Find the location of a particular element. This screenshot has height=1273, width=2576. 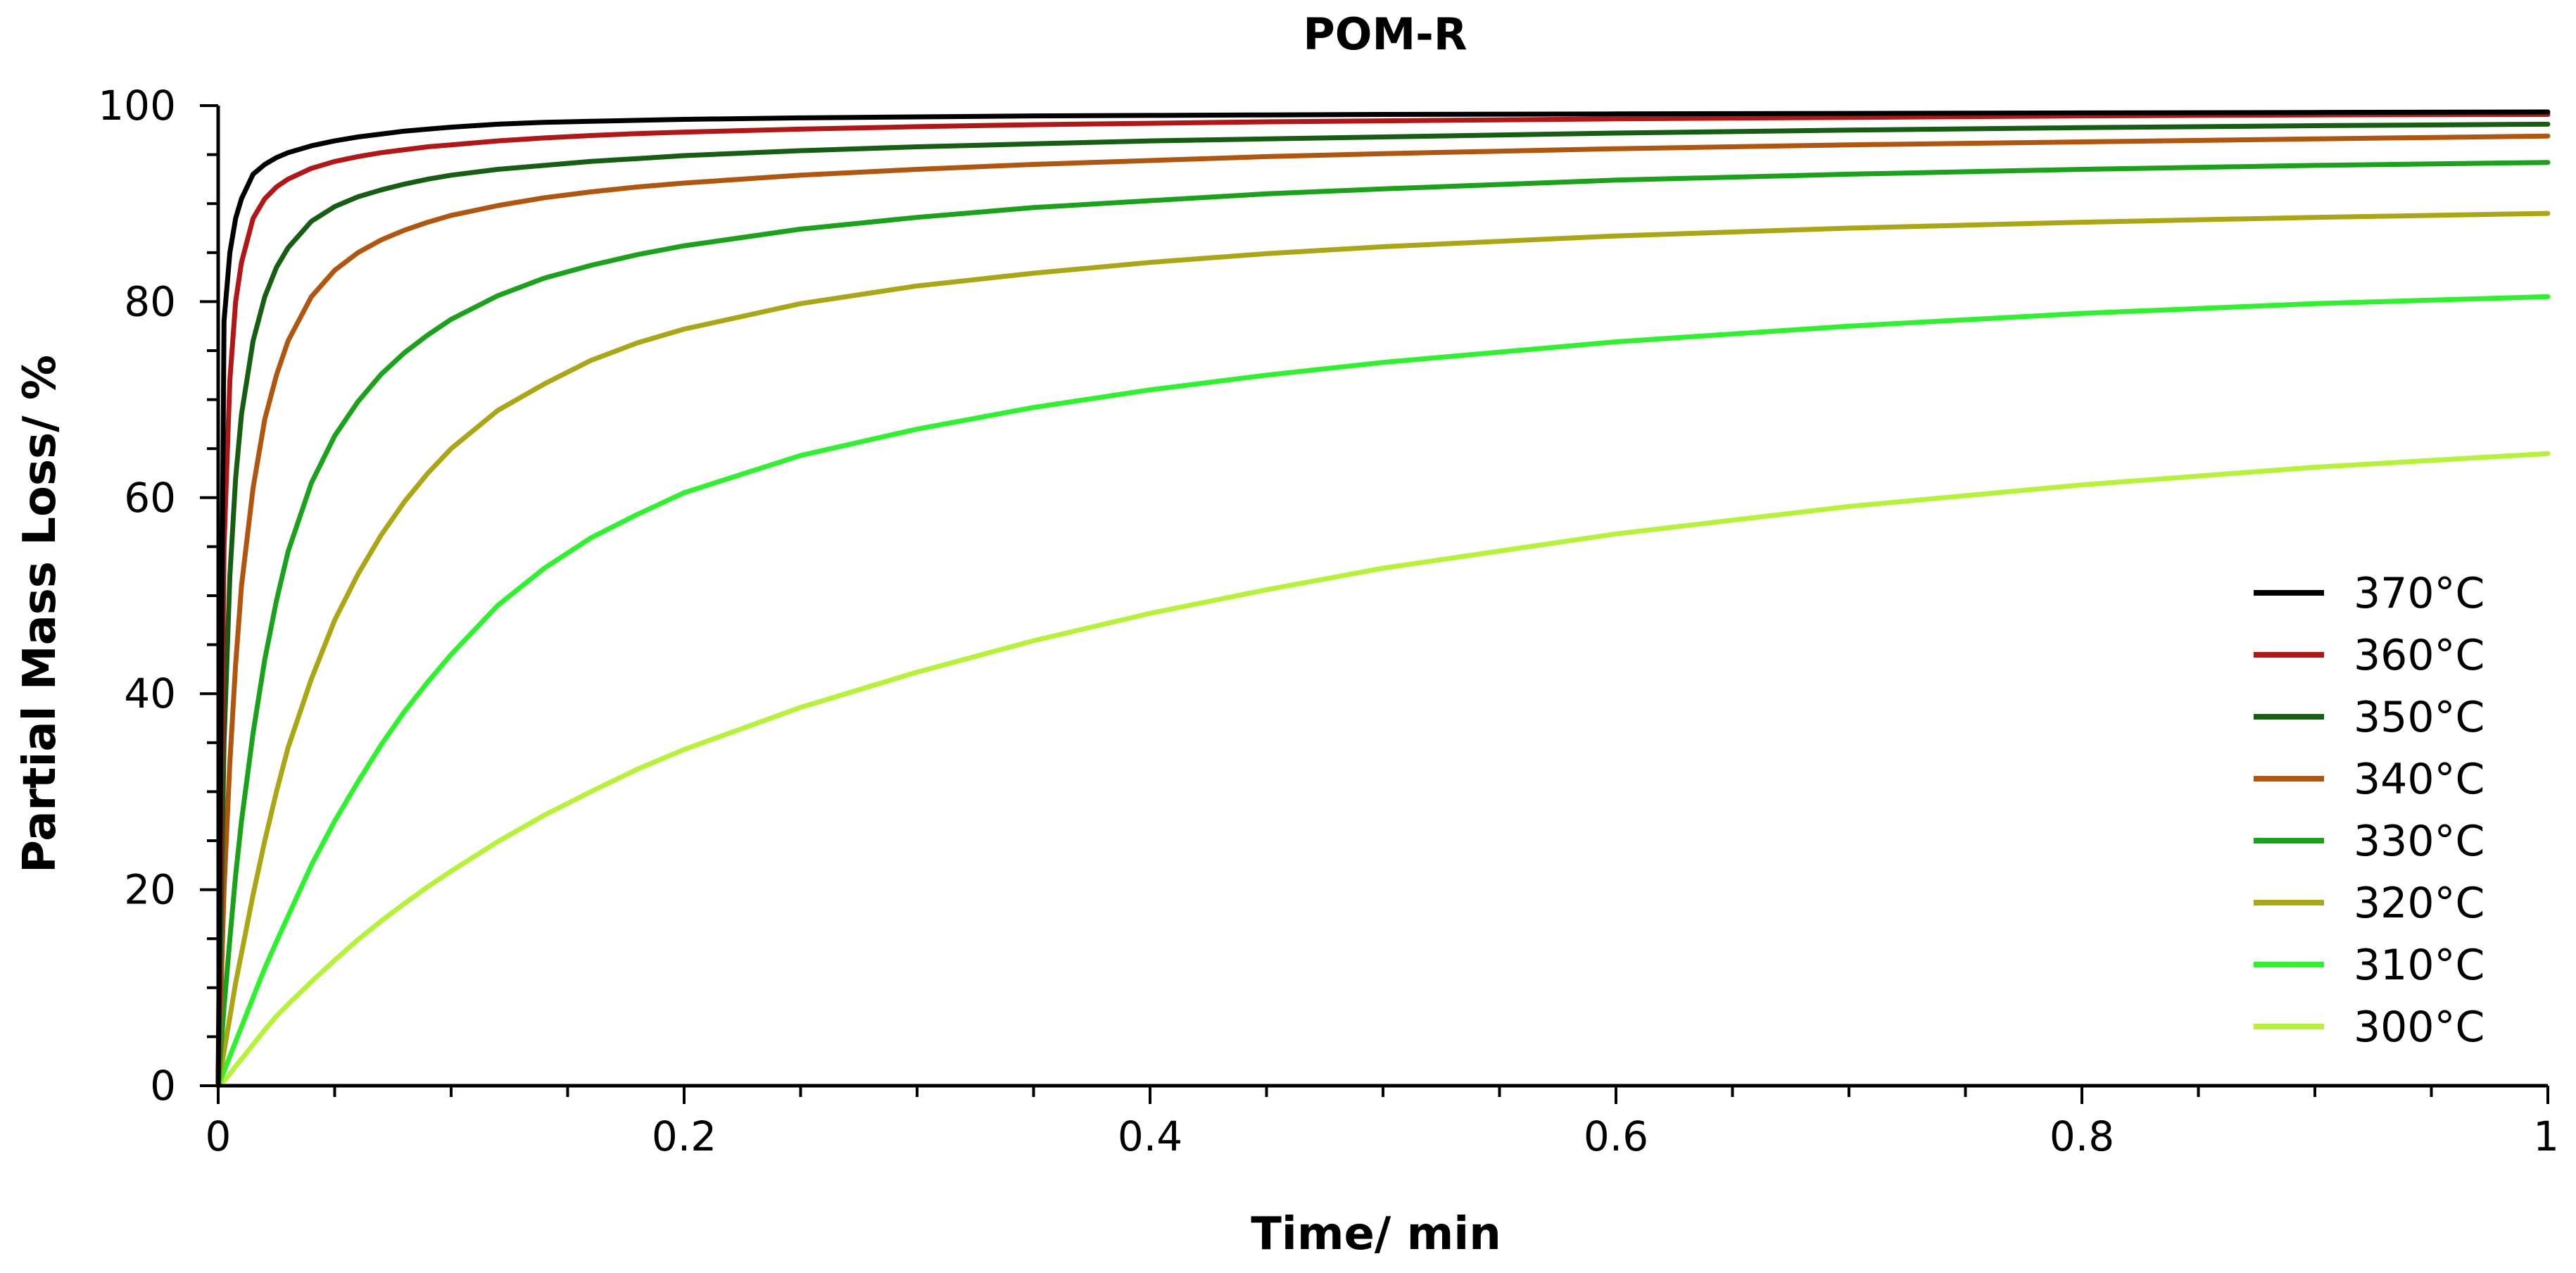

legend-item-360c: 360°C is located at coordinates (2369, 655).